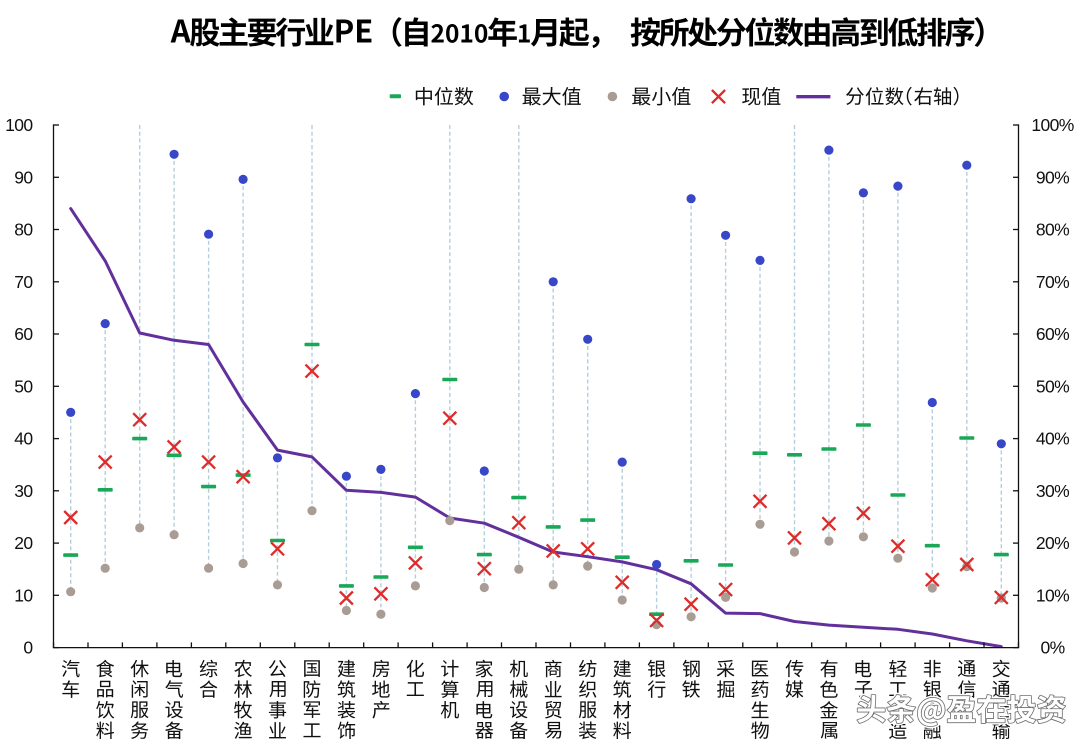 This screenshot has height=746, width=1080. Describe the element at coordinates (23, 230) in the screenshot. I see `svg-text: 80` at that location.